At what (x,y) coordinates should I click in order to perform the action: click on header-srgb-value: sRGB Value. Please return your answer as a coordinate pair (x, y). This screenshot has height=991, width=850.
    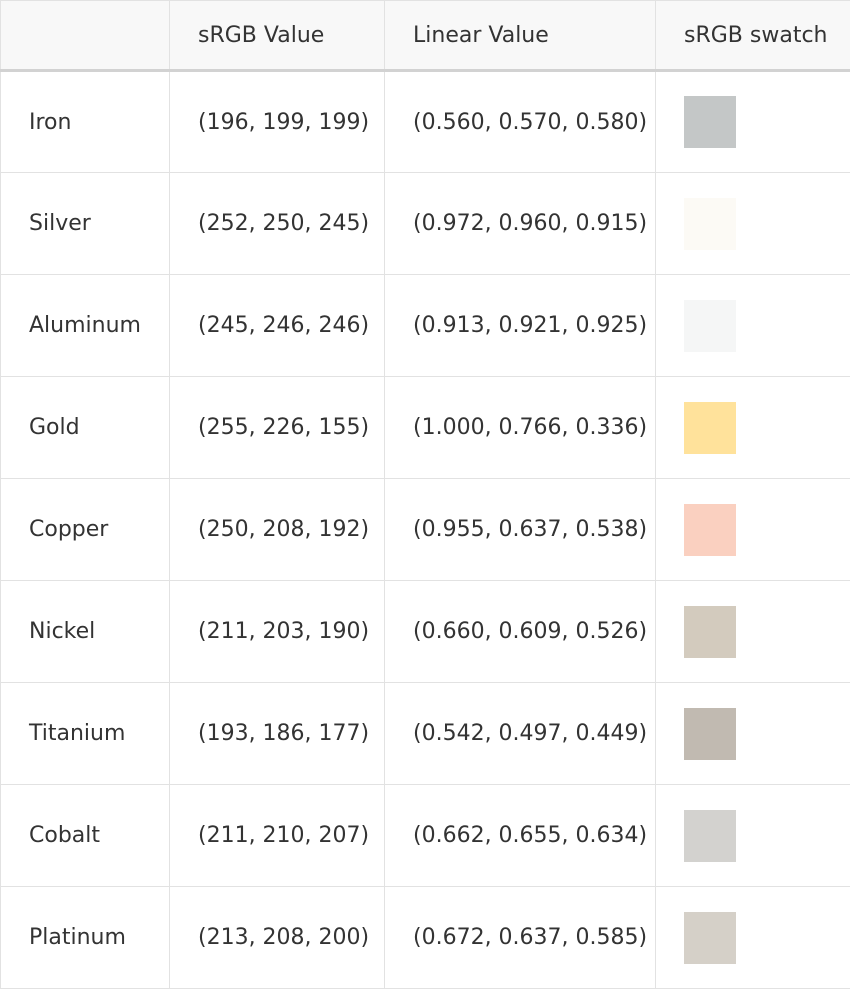
    Looking at the image, I should click on (277, 36).